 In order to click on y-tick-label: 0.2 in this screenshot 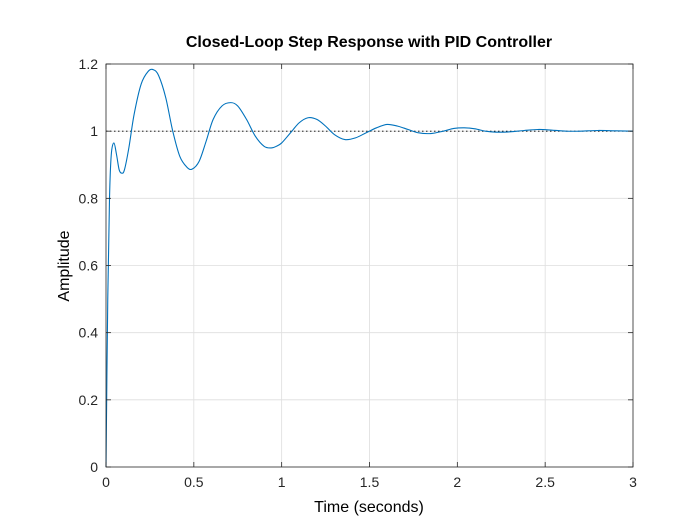, I will do `click(89, 400)`.